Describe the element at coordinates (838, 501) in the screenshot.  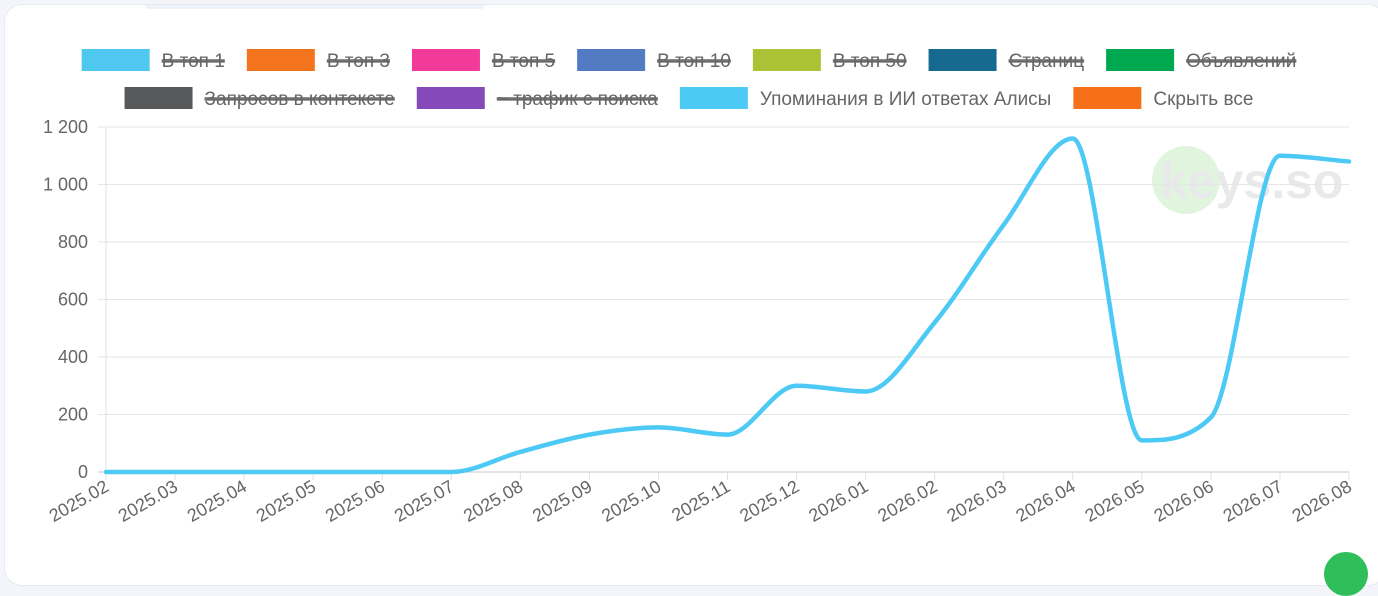
I see `x-tick-label: 2026.01` at that location.